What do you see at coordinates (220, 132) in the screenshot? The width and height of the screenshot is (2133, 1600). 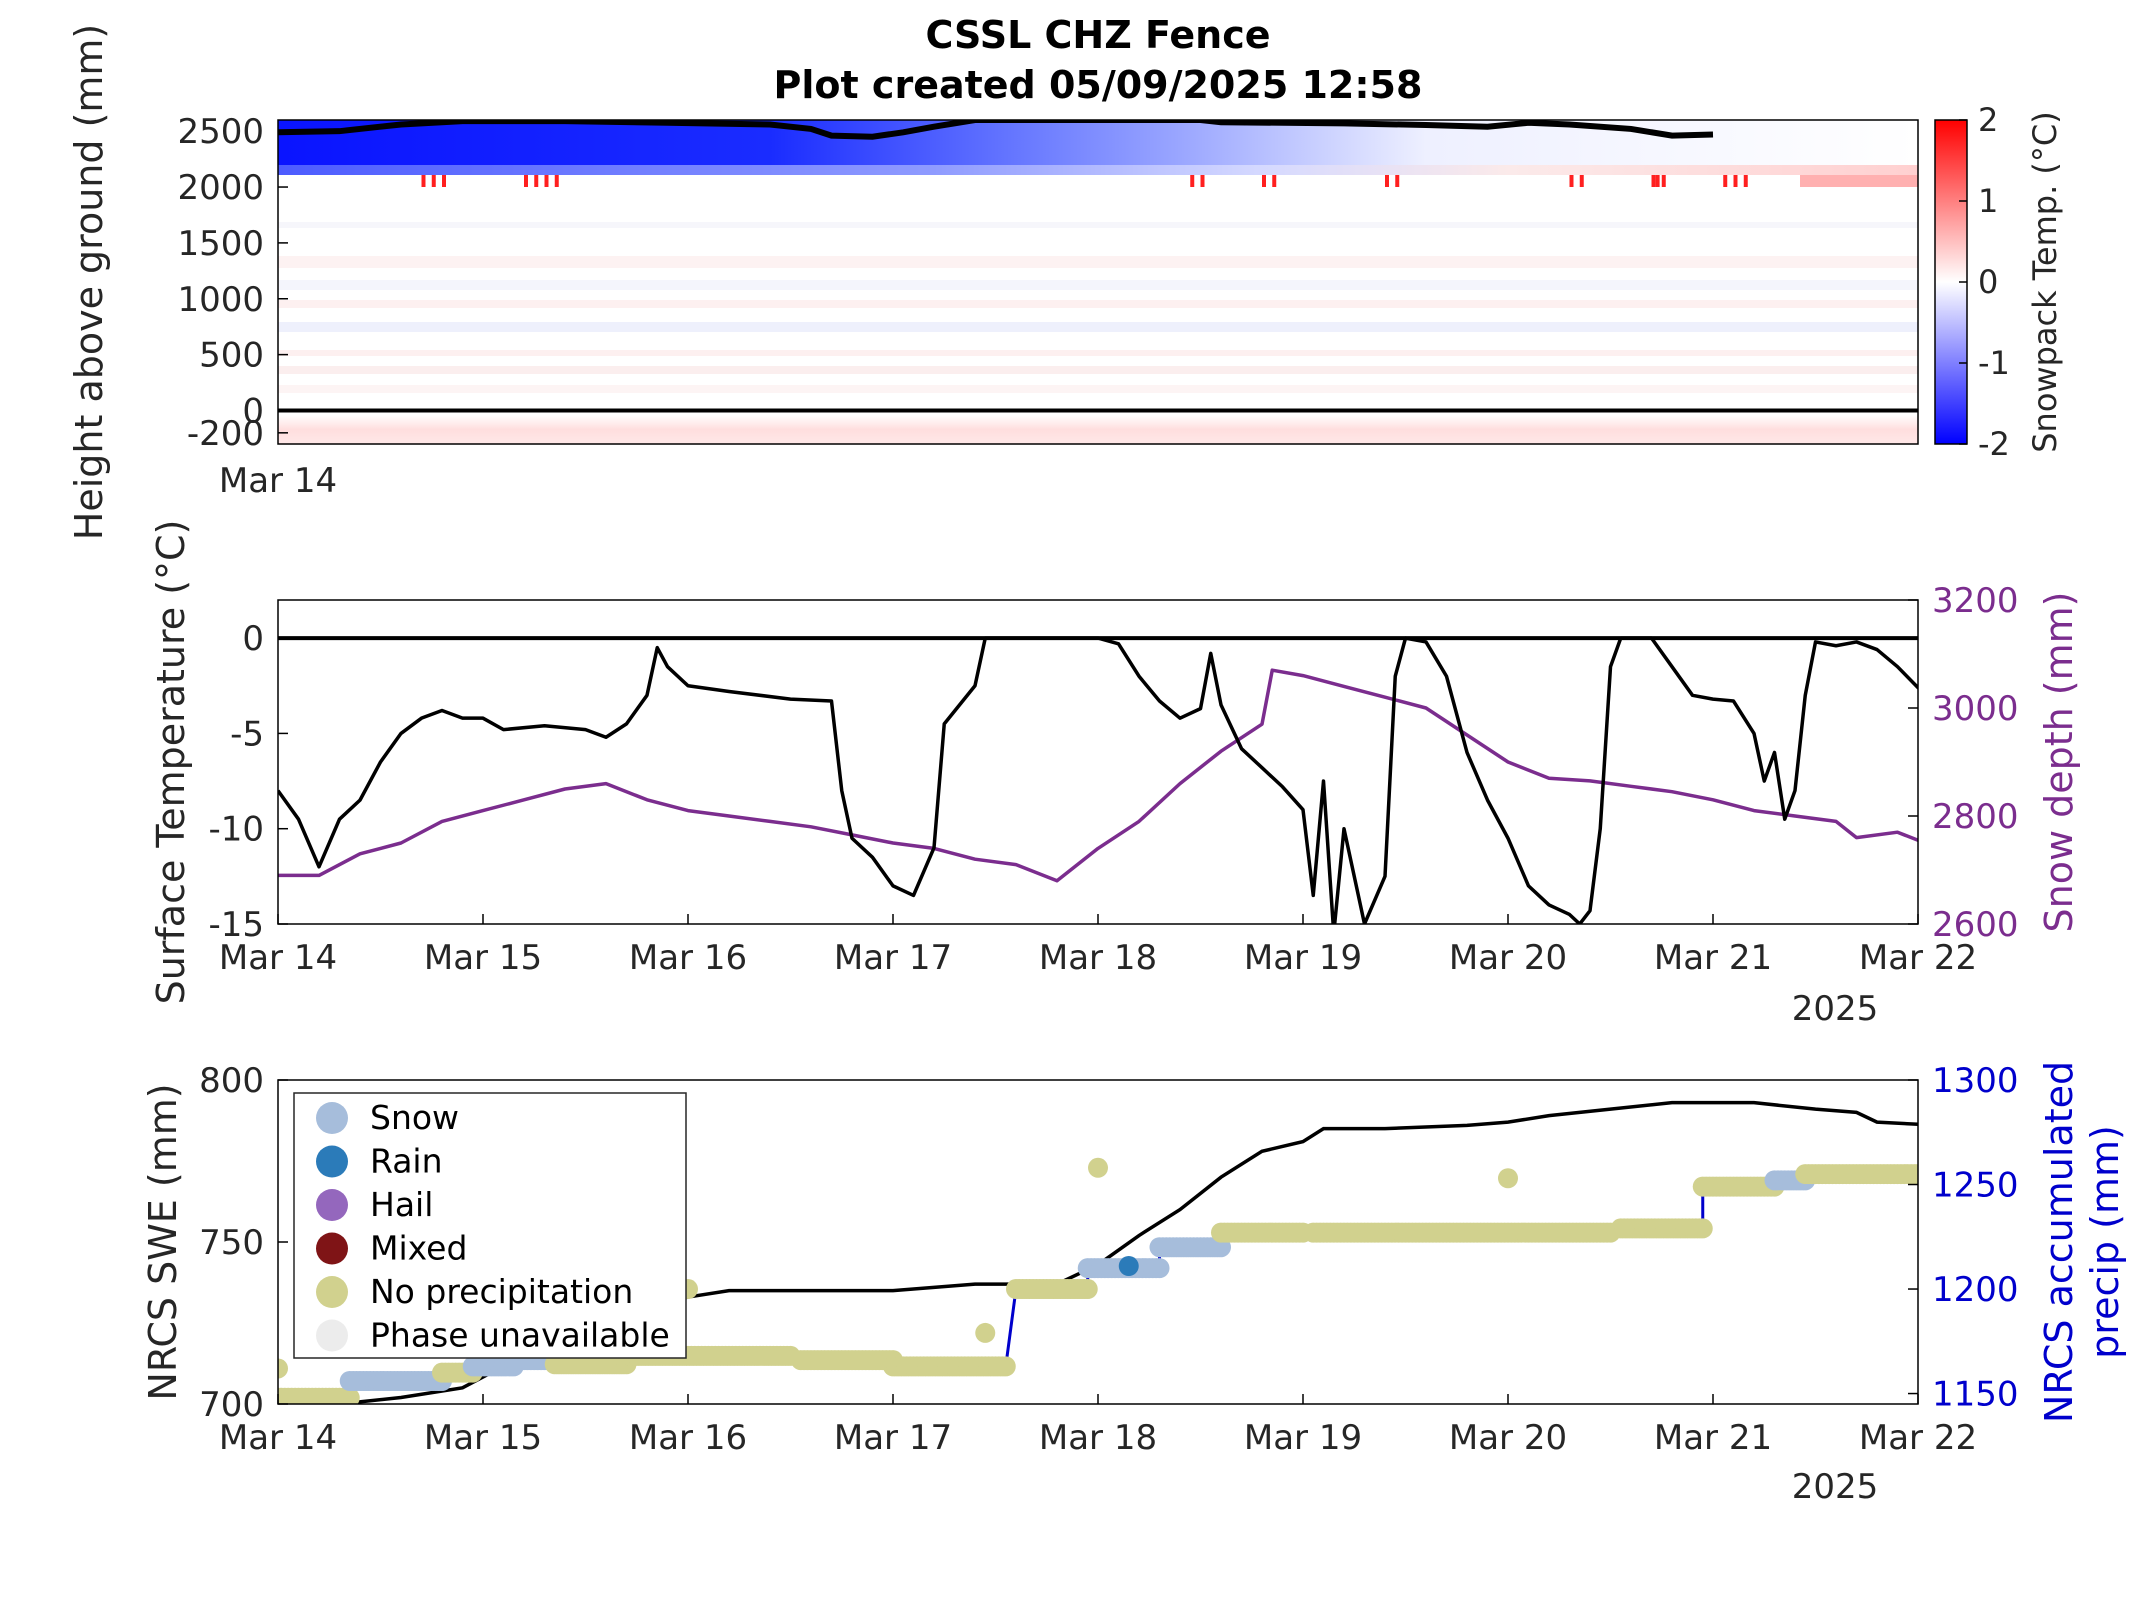 I see `heatmap-ytick-label: 2500` at bounding box center [220, 132].